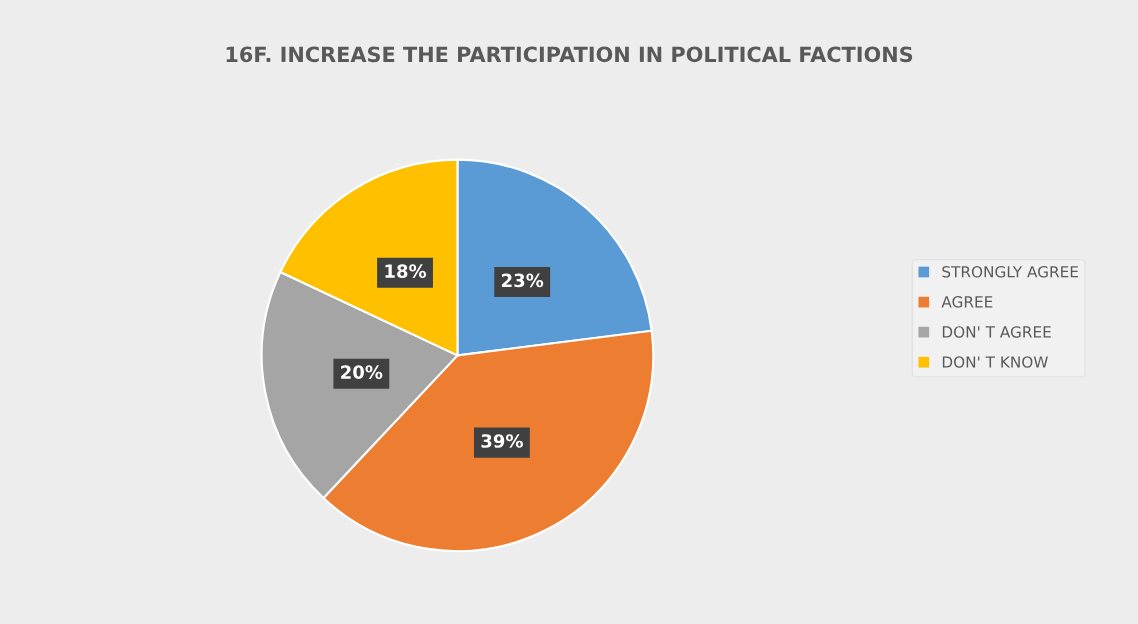  I want to click on data-label: 23%, so click(523, 280).